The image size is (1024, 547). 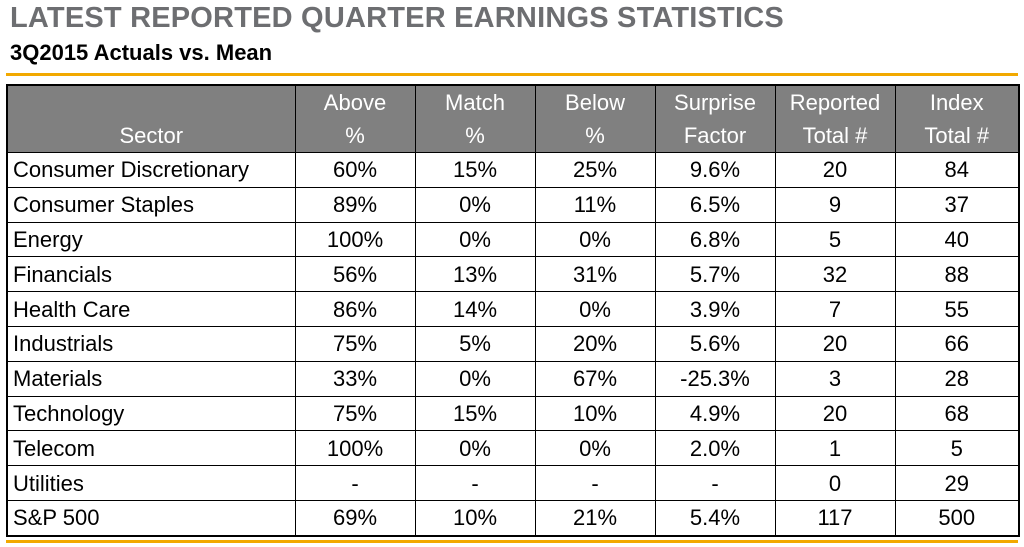 I want to click on cell-reported-total: 117, so click(x=835, y=518).